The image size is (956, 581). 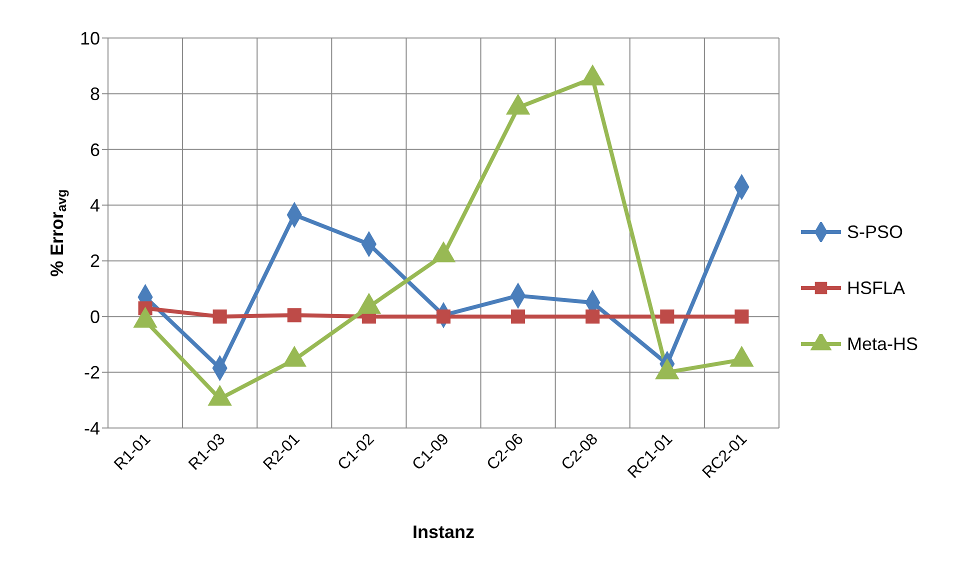 What do you see at coordinates (95, 94) in the screenshot?
I see `y-tick-label: 8` at bounding box center [95, 94].